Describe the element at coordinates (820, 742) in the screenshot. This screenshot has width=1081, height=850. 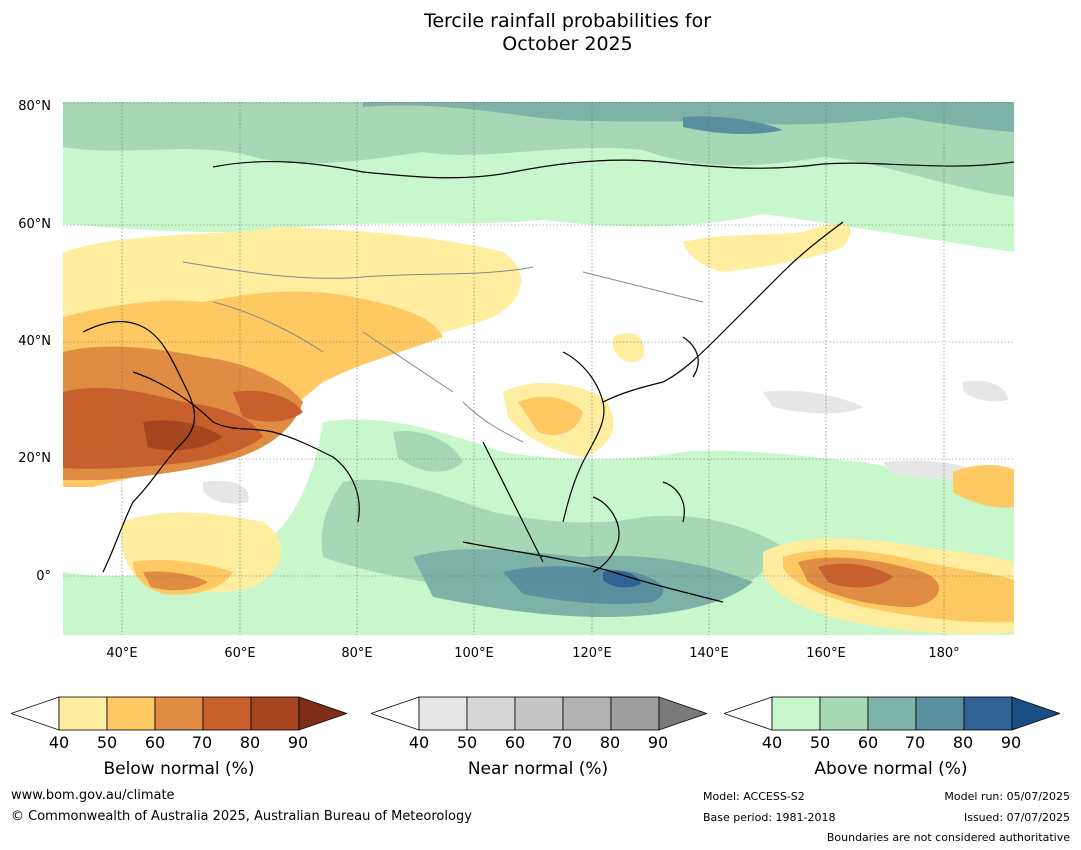
I see `above-tick-50: 50` at that location.